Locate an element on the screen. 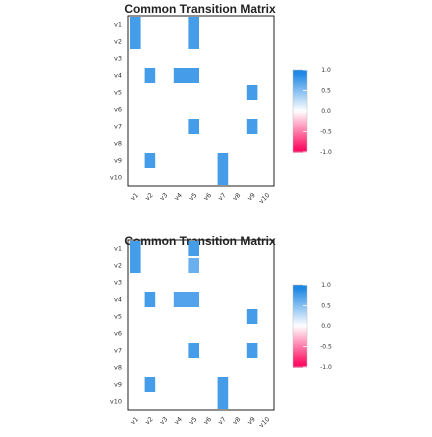 This screenshot has width=432, height=437. x-tick-label: v4 is located at coordinates (178, 420).